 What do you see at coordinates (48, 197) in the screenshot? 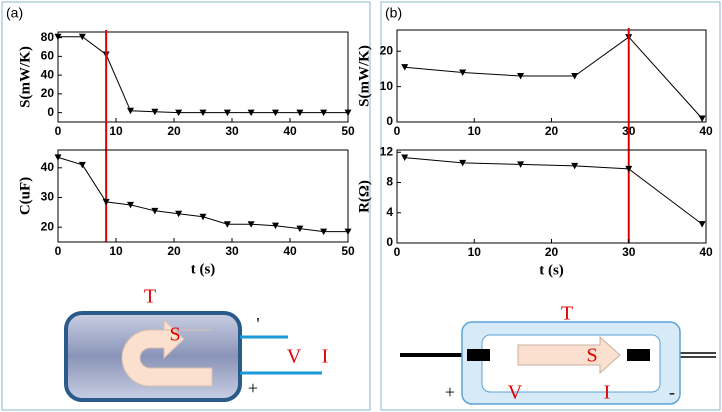
I see `y-tick-label: 30` at bounding box center [48, 197].